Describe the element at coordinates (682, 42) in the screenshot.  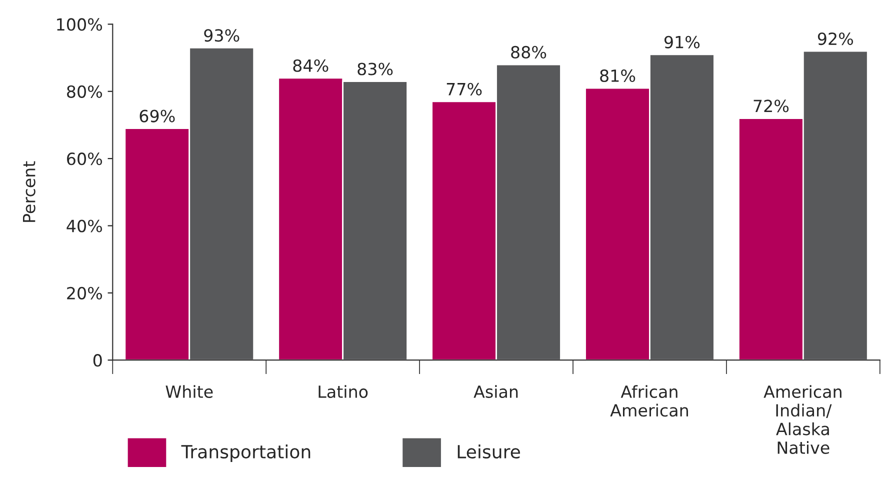
I see `data-label: 91%` at that location.